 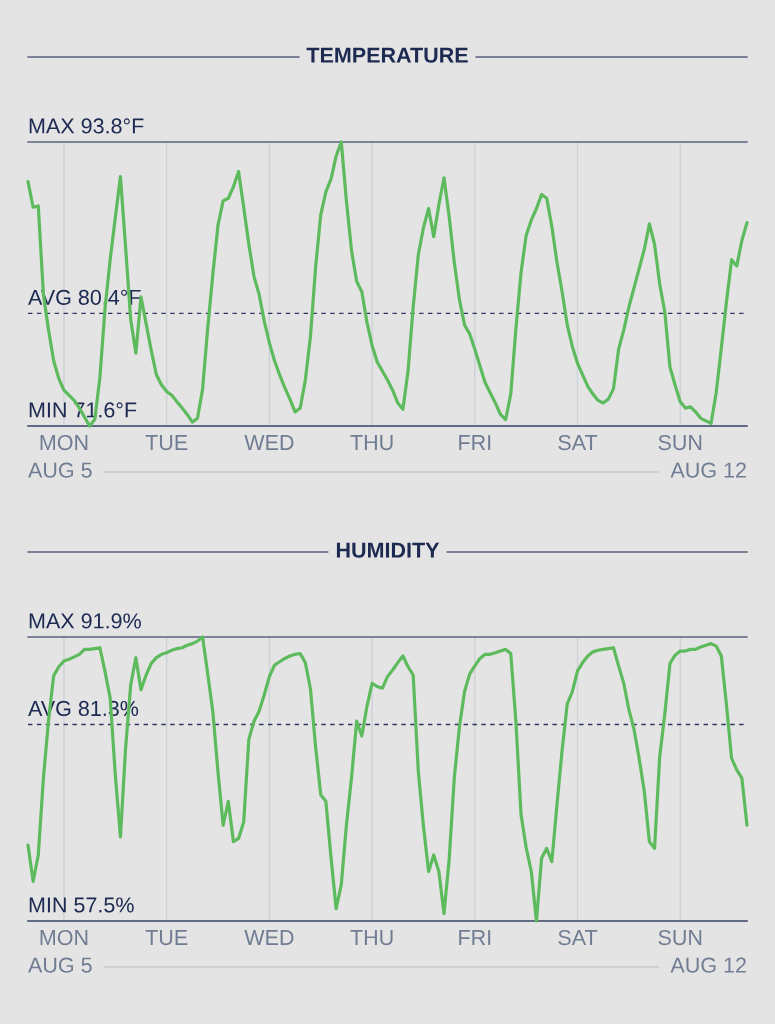 I want to click on ref-line-label: MAX 91.9%, so click(x=85, y=621).